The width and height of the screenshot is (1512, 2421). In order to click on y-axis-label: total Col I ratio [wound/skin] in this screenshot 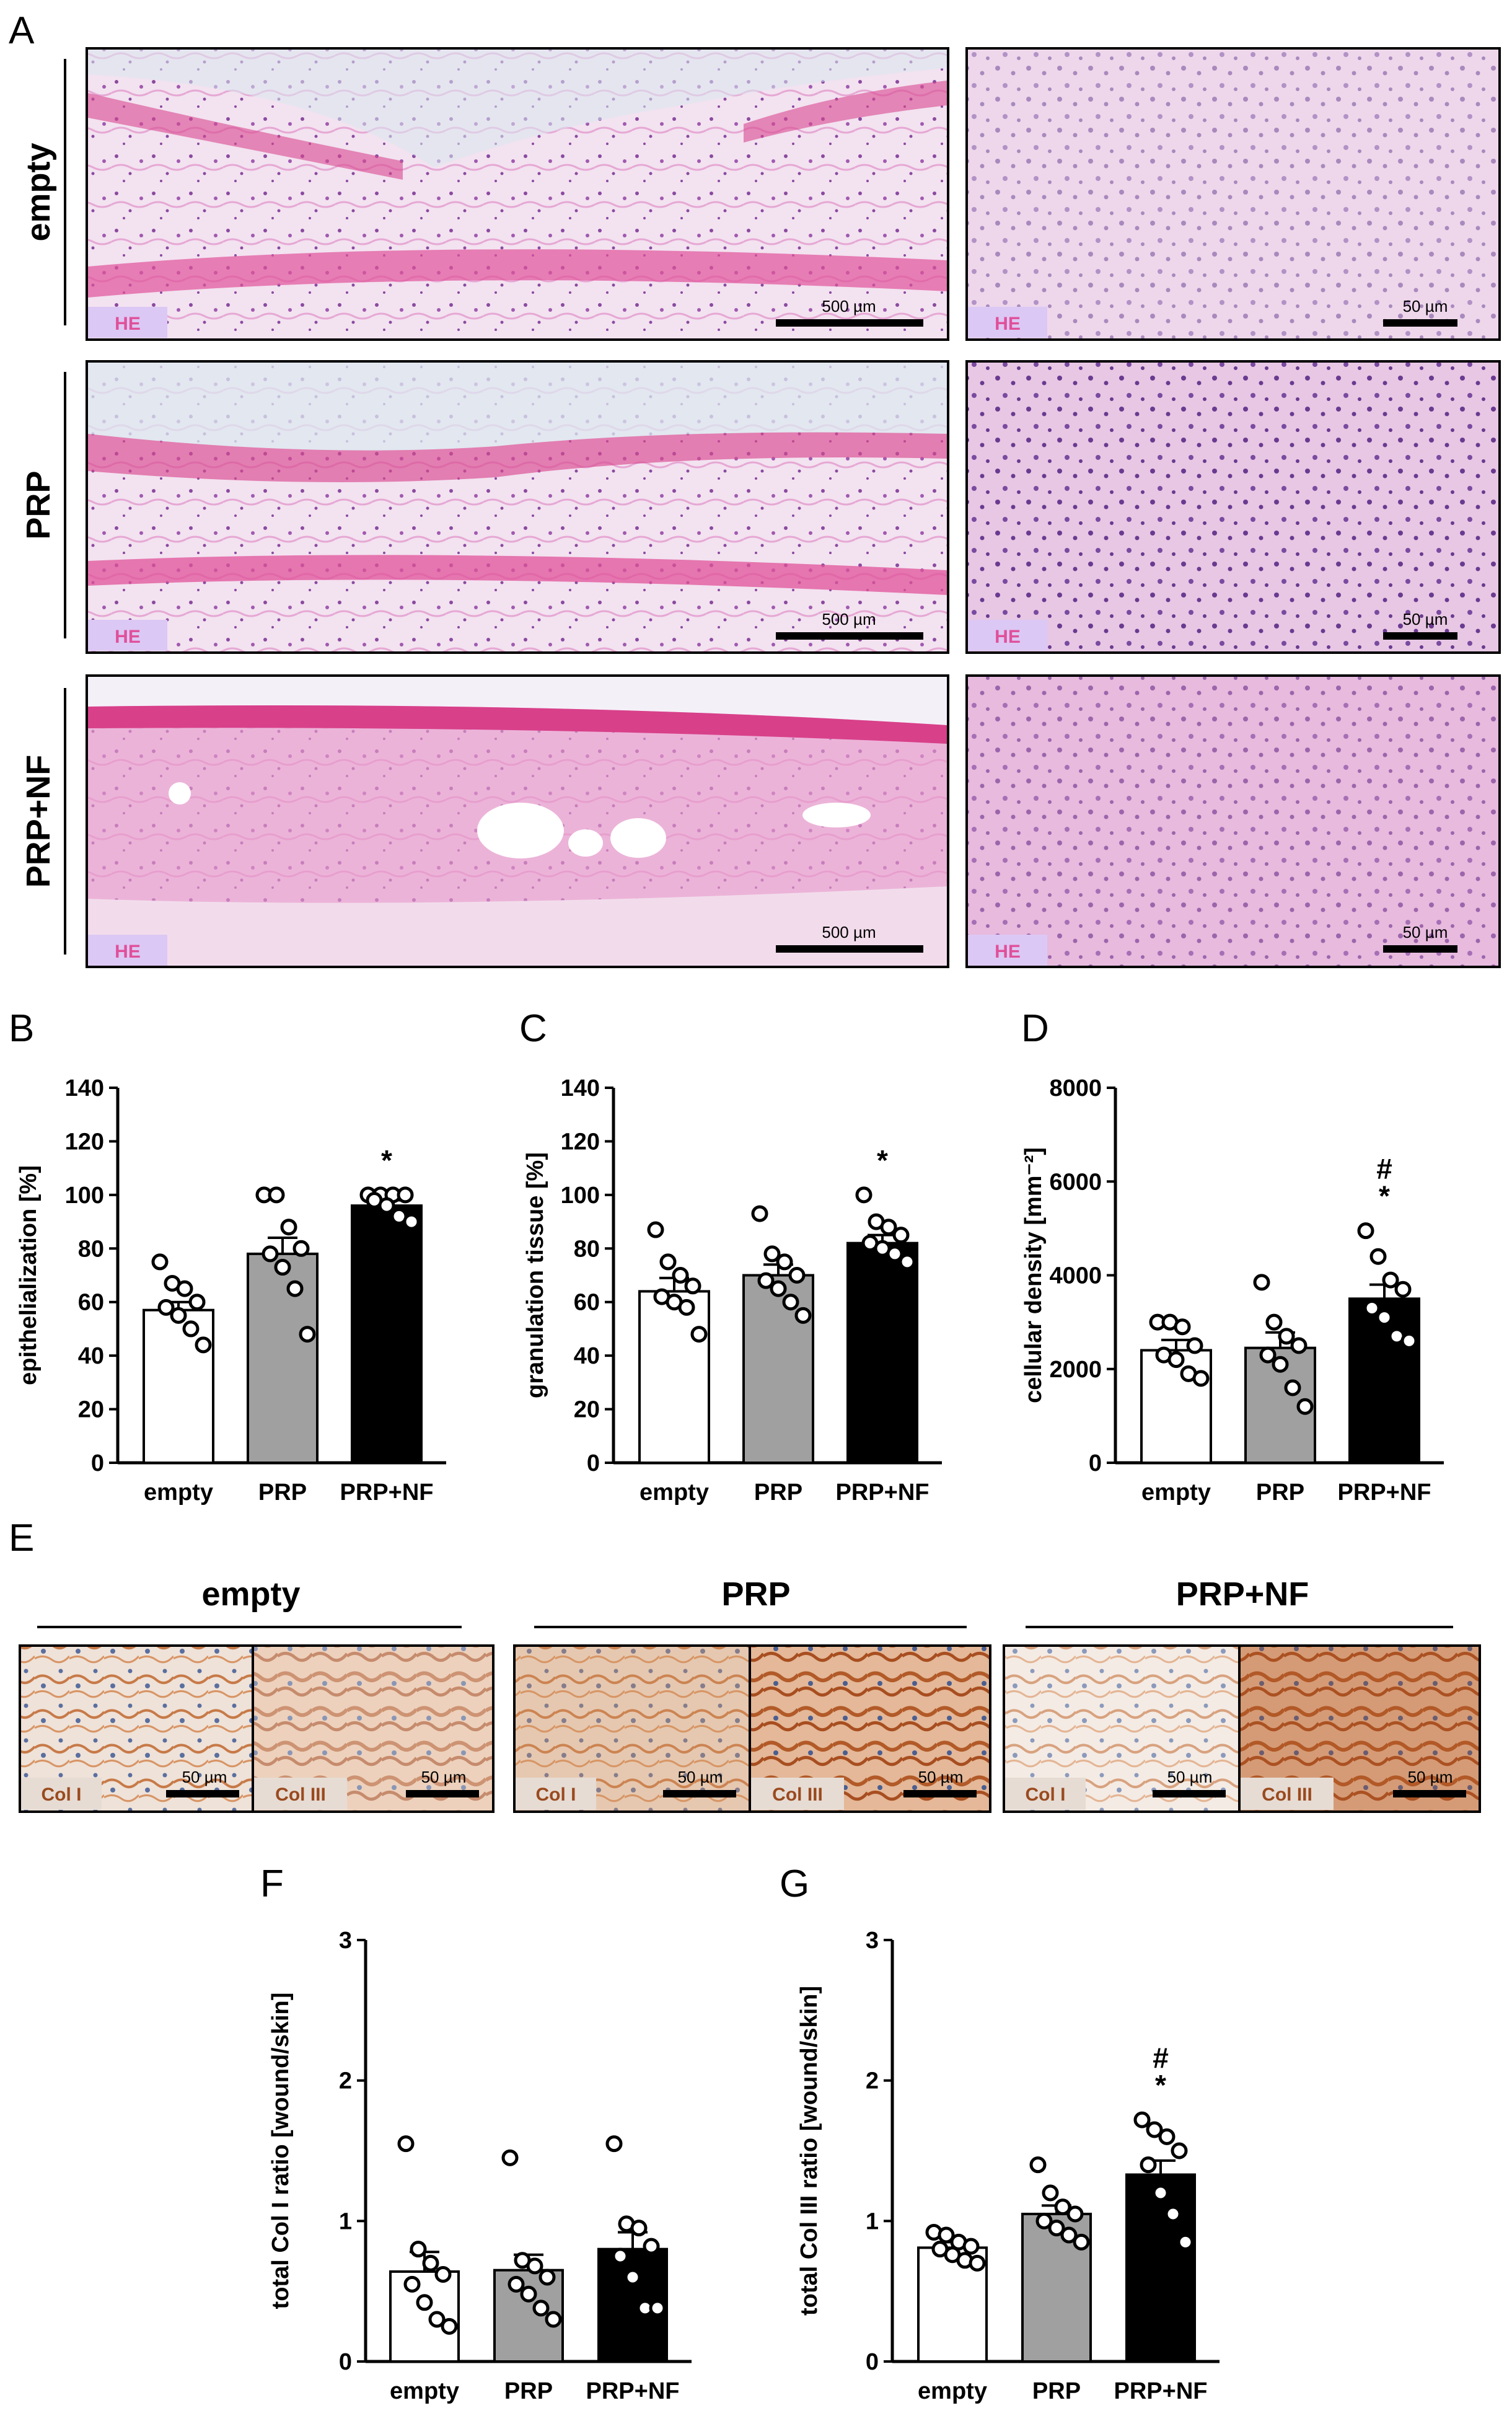, I will do `click(281, 2151)`.